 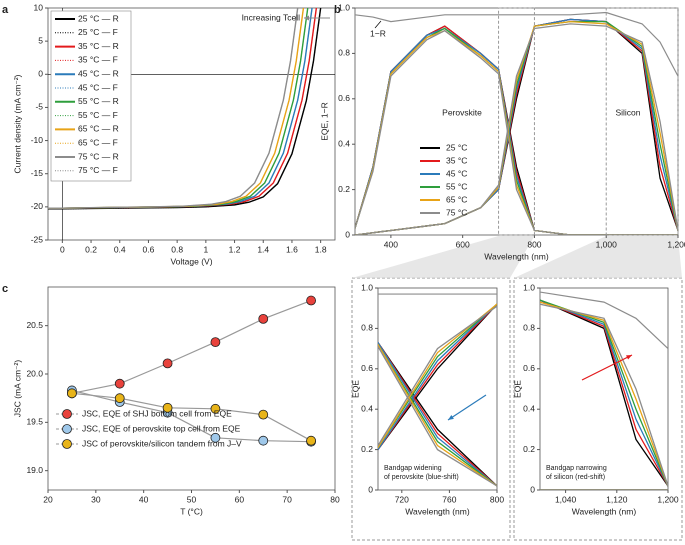 I want to click on x-tick-label: 1,120, so click(x=617, y=499).